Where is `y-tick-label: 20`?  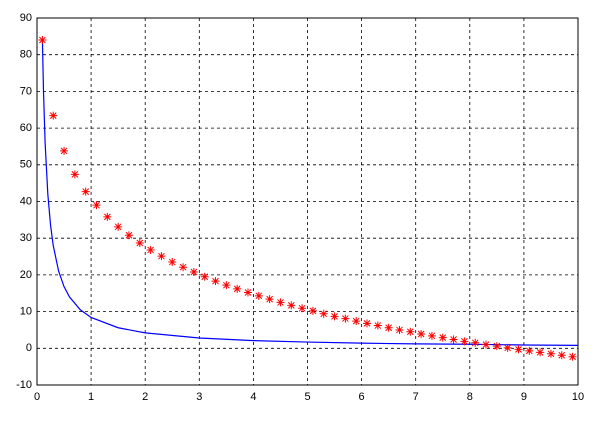
y-tick-label: 20 is located at coordinates (26, 275).